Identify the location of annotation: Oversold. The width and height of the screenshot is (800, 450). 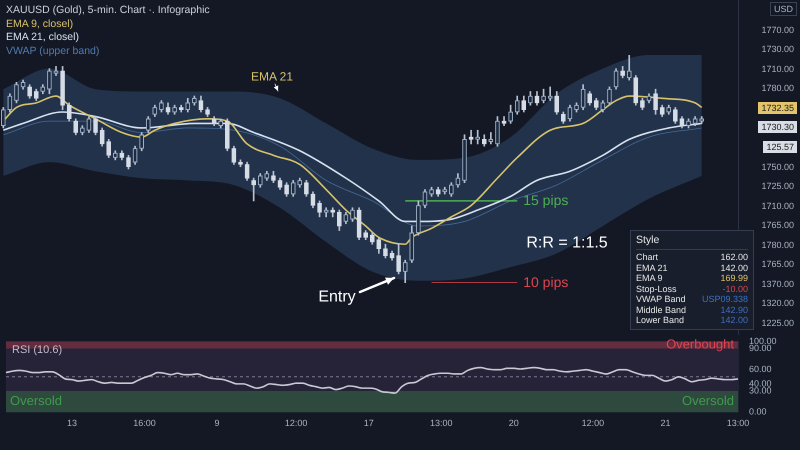
(36, 400).